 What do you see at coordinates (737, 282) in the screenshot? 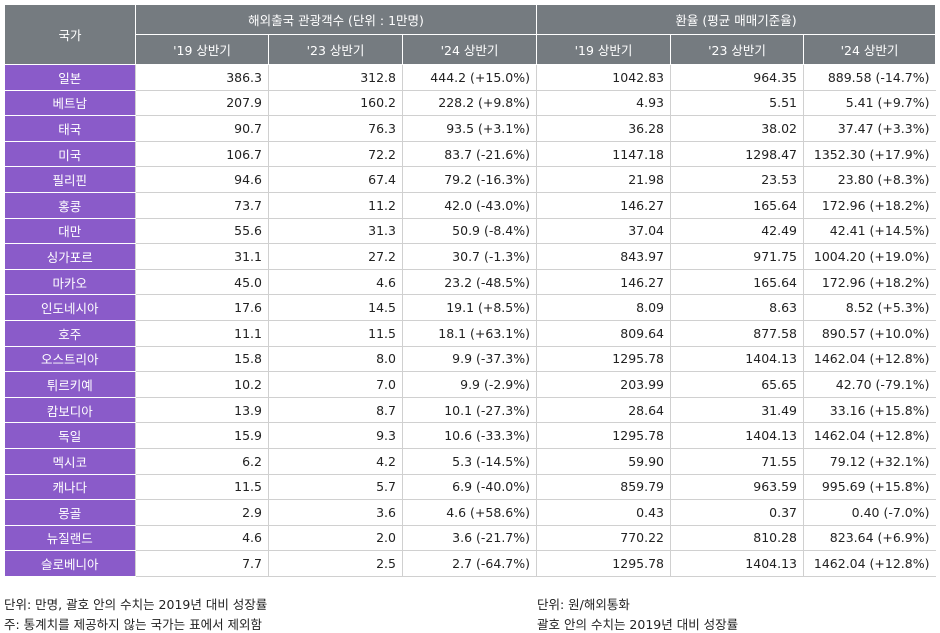
I see `cell: 165.64` at bounding box center [737, 282].